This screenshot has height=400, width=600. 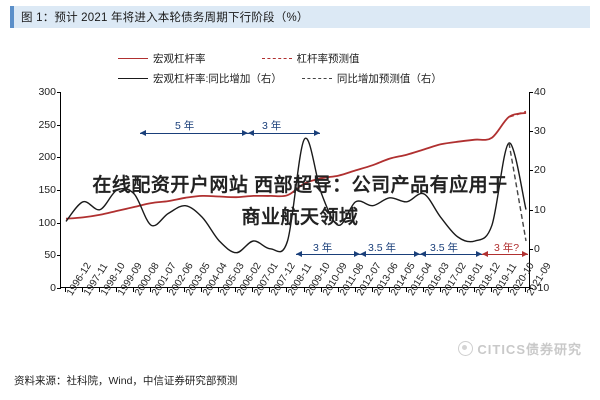 I want to click on y-tick-left: 250, so click(x=47, y=124).